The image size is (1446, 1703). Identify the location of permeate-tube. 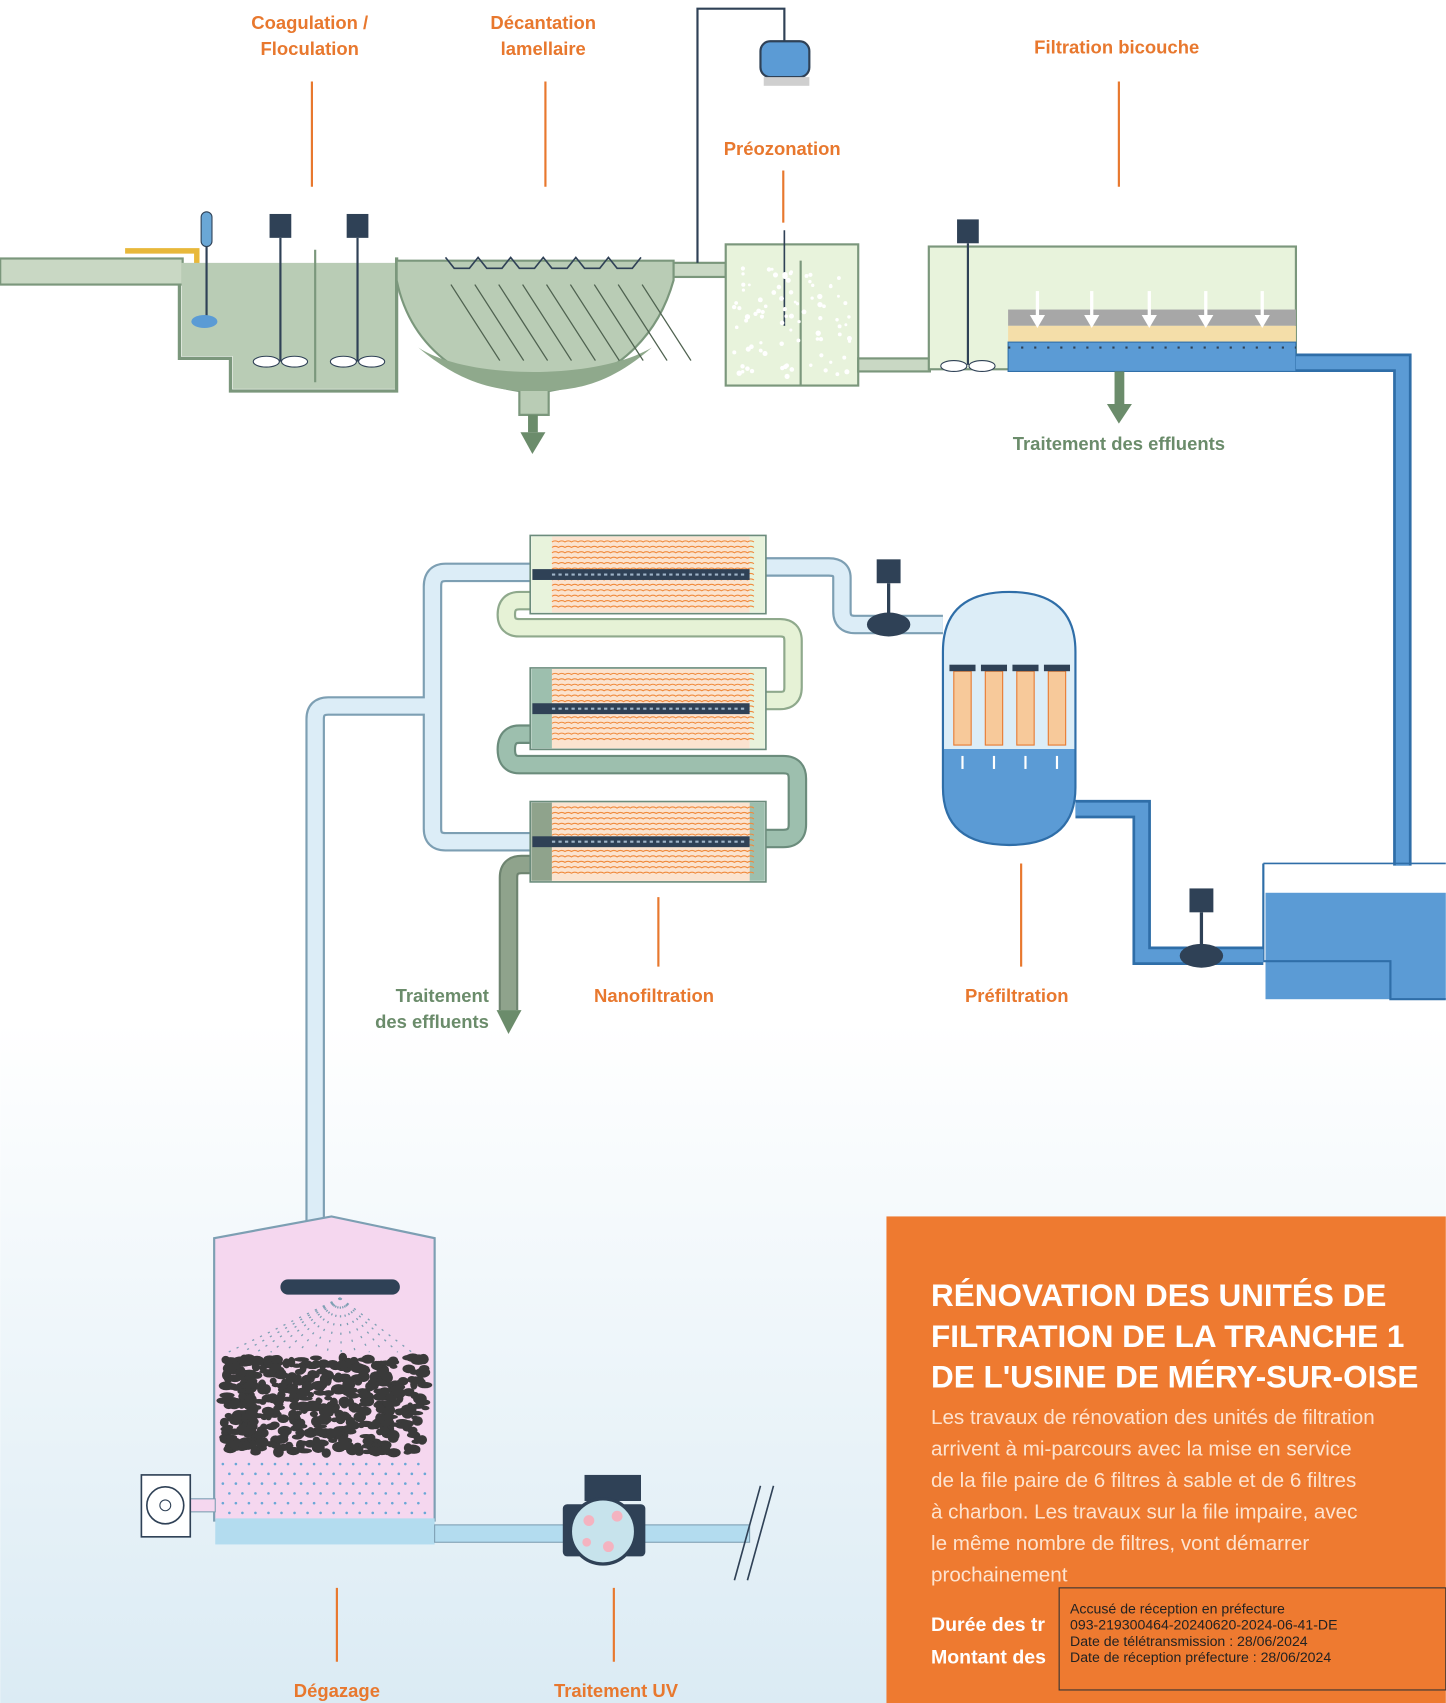
(641, 842).